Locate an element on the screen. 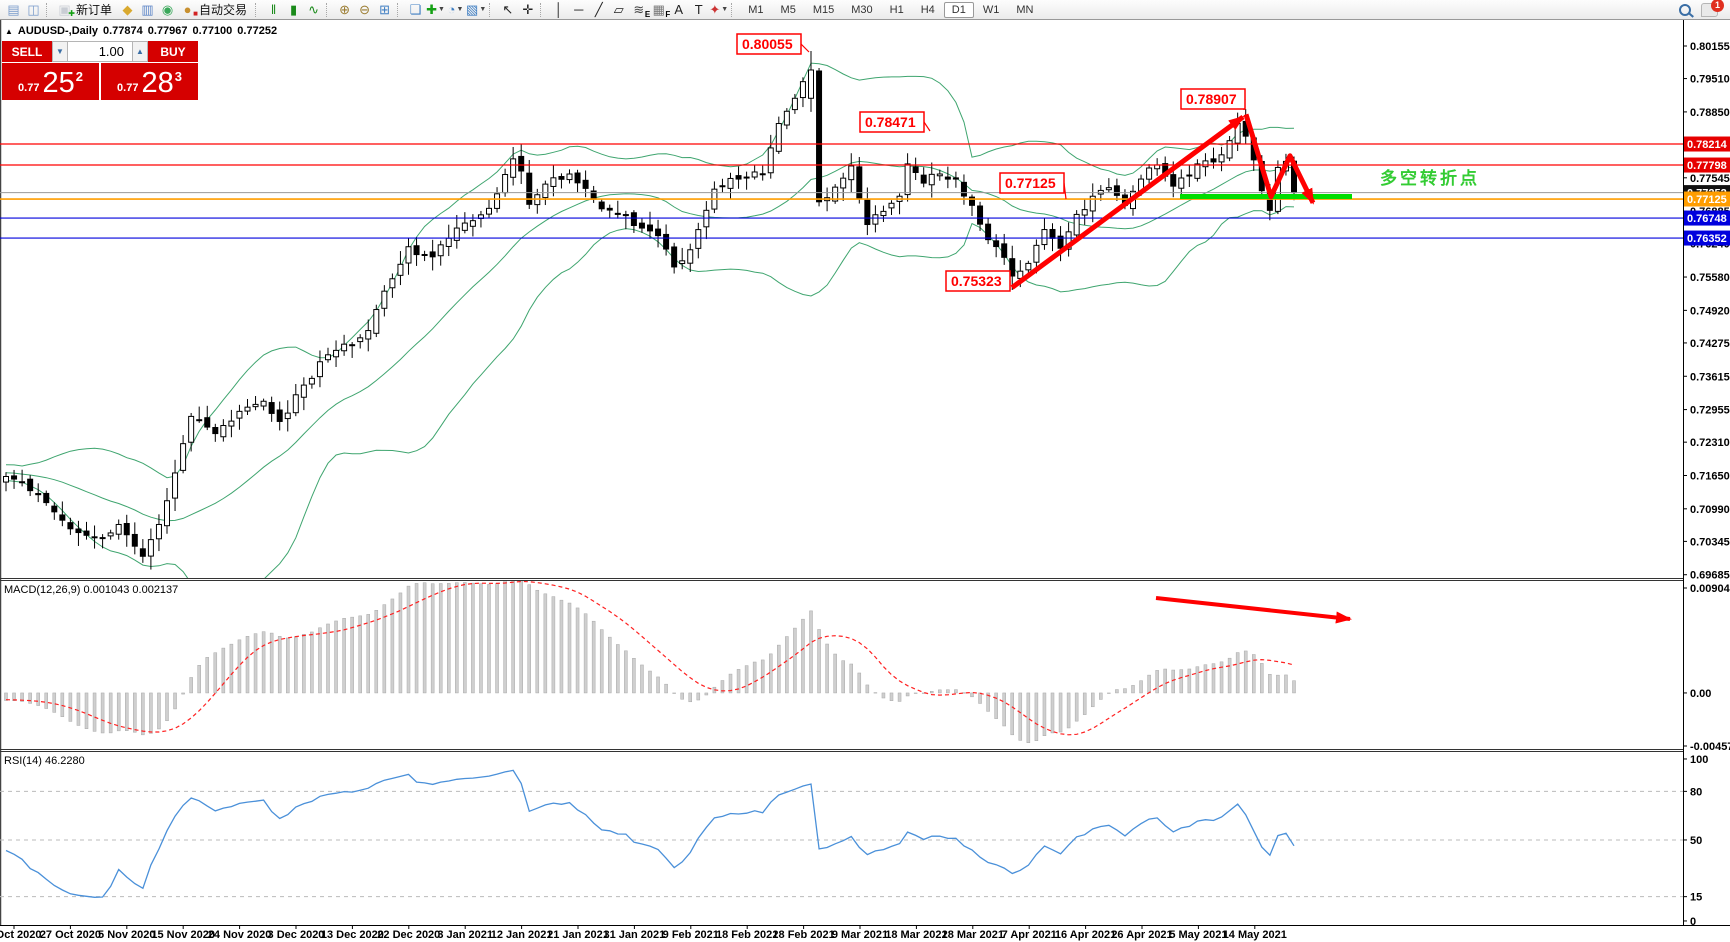  zoom-out-icon: ⊖ is located at coordinates (364, 9).